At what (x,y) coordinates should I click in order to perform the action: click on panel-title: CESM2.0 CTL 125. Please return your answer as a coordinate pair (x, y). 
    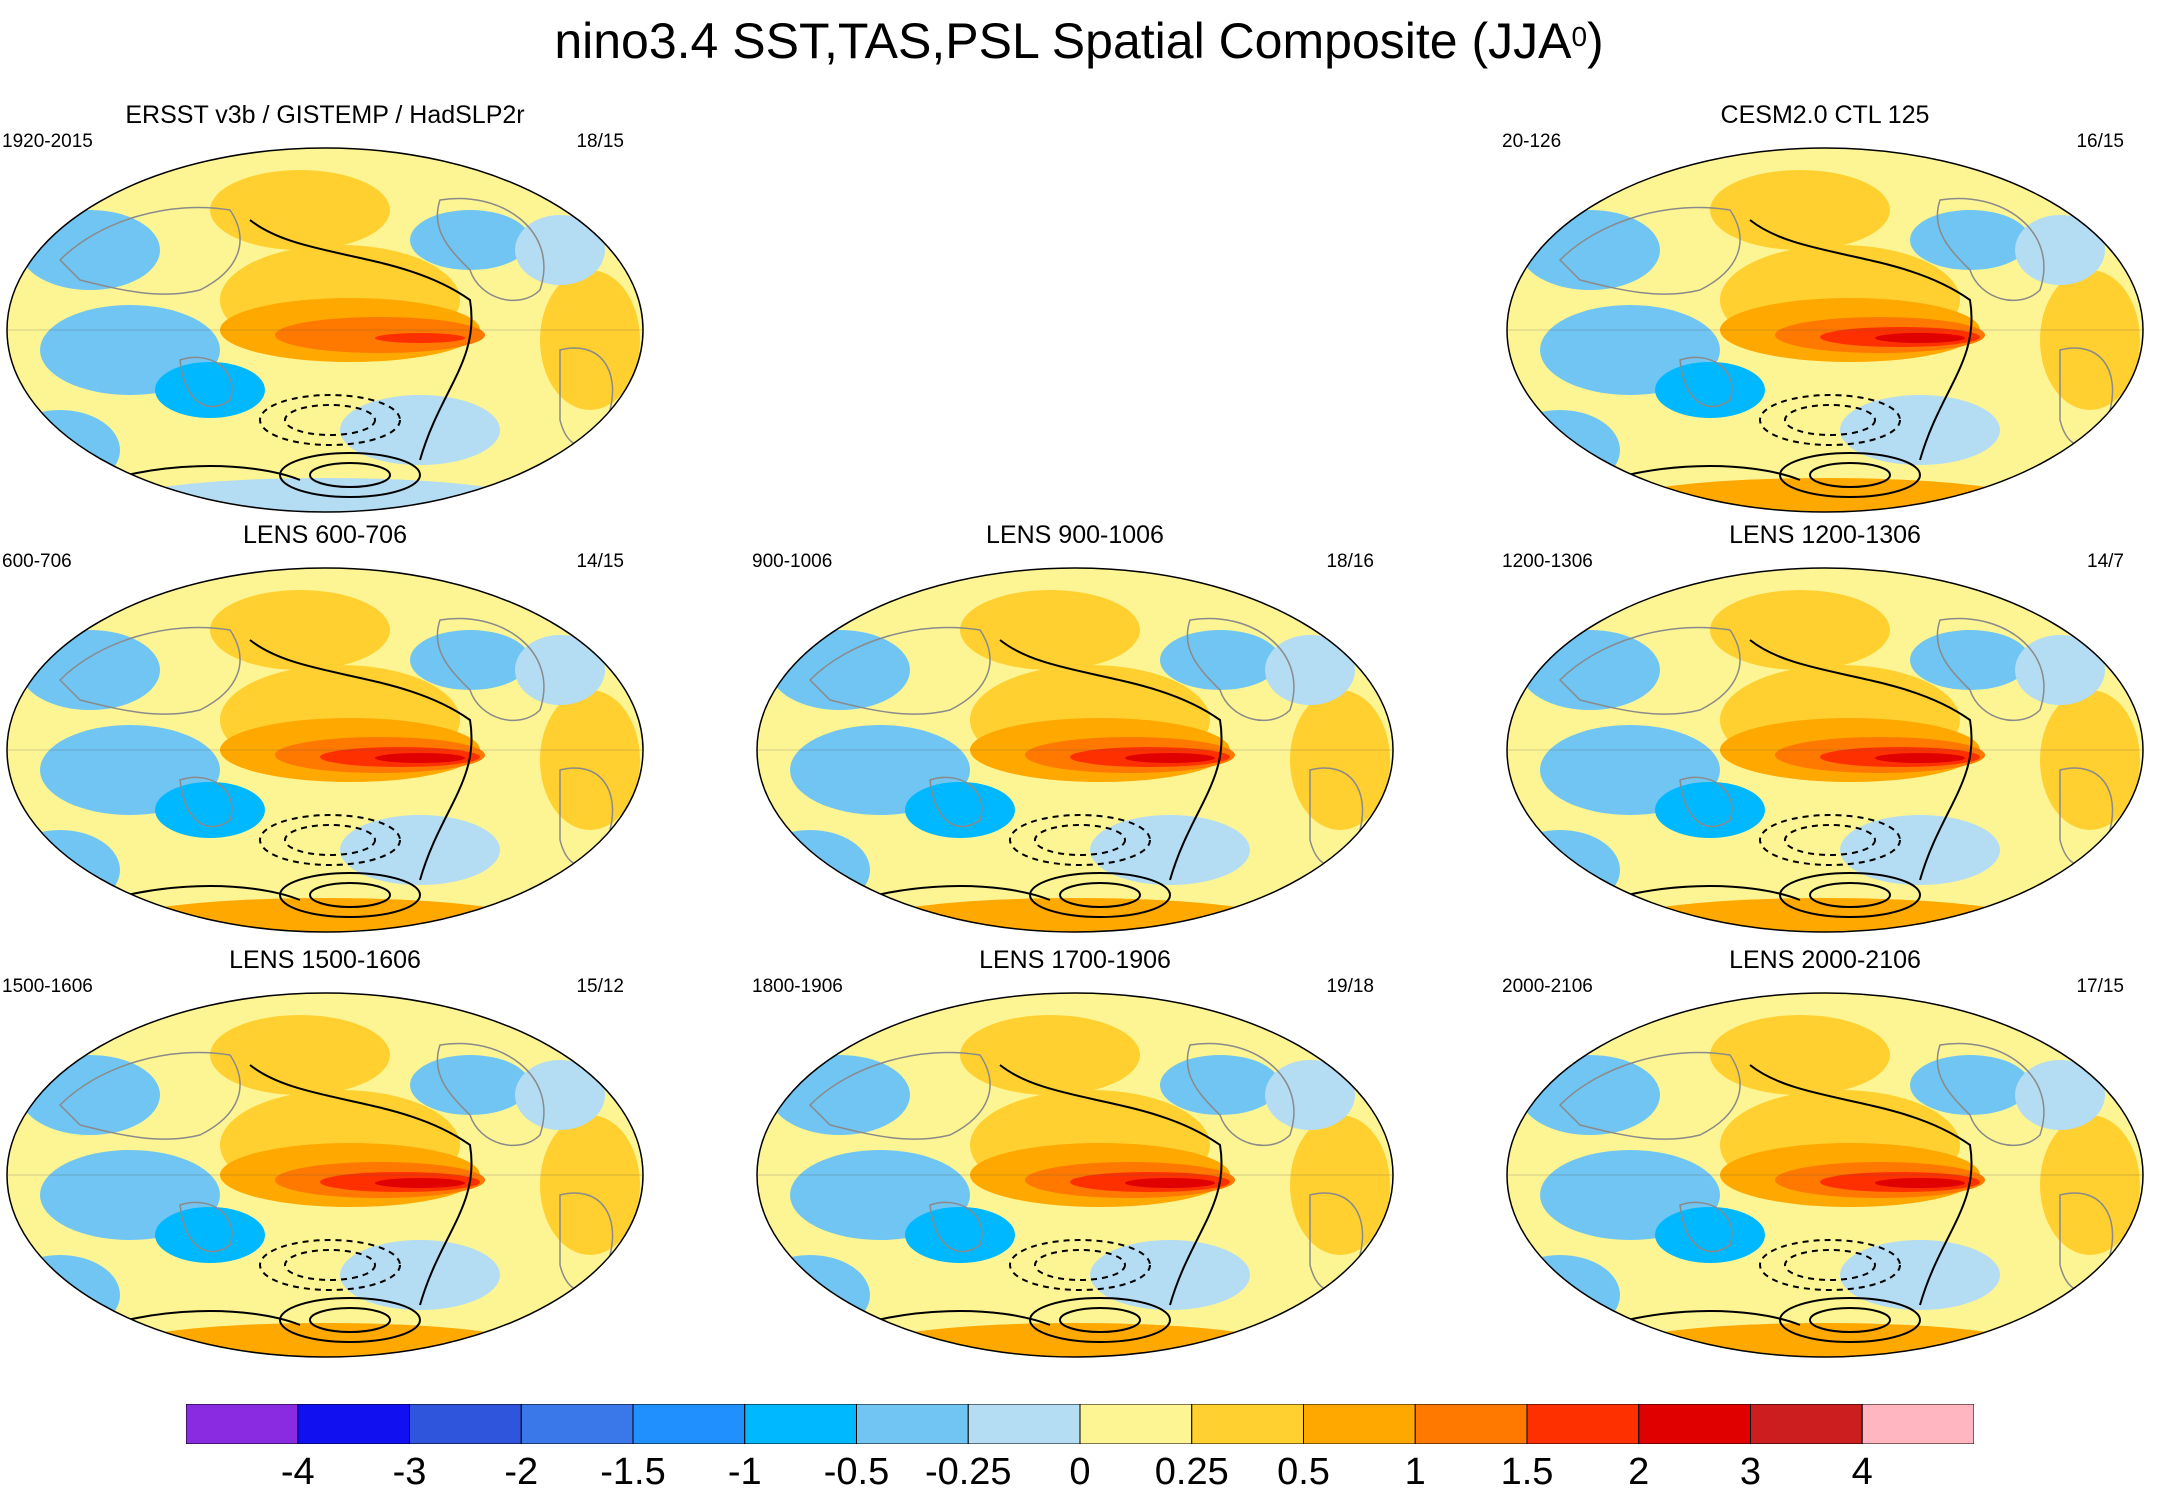
    Looking at the image, I should click on (1825, 115).